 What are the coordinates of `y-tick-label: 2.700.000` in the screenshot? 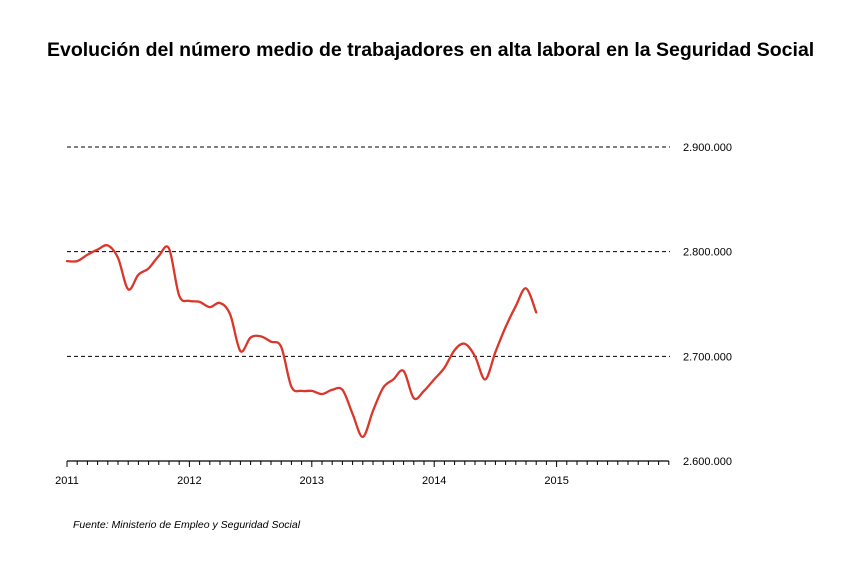 It's located at (707, 357).